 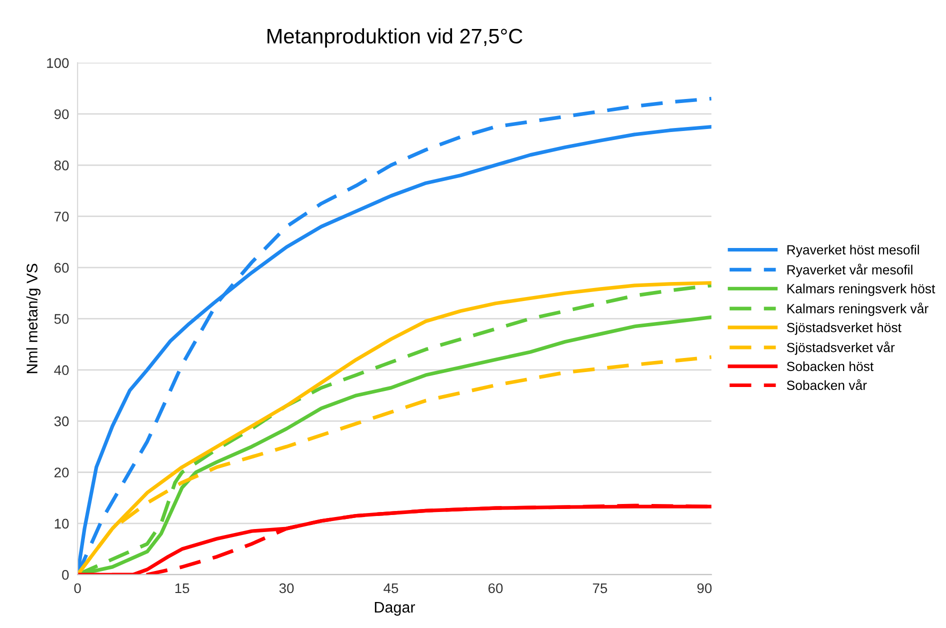 I want to click on x-tick-label: 30, so click(x=286, y=588).